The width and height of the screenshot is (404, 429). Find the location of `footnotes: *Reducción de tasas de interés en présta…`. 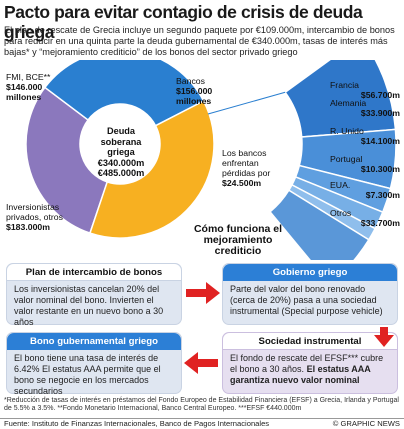

footnotes: *Reducción de tasas de interés en présta… is located at coordinates (203, 405).